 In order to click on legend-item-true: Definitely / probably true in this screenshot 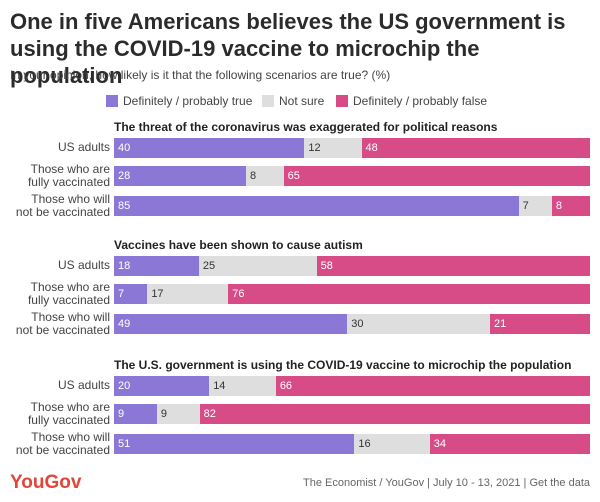, I will do `click(179, 101)`.